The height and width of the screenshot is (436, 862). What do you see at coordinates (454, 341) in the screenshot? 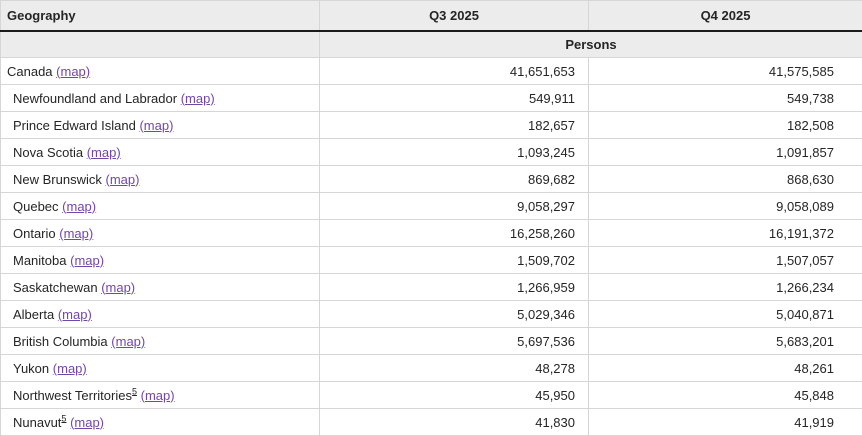
I see `q3-value-cell: 5,697,536` at bounding box center [454, 341].